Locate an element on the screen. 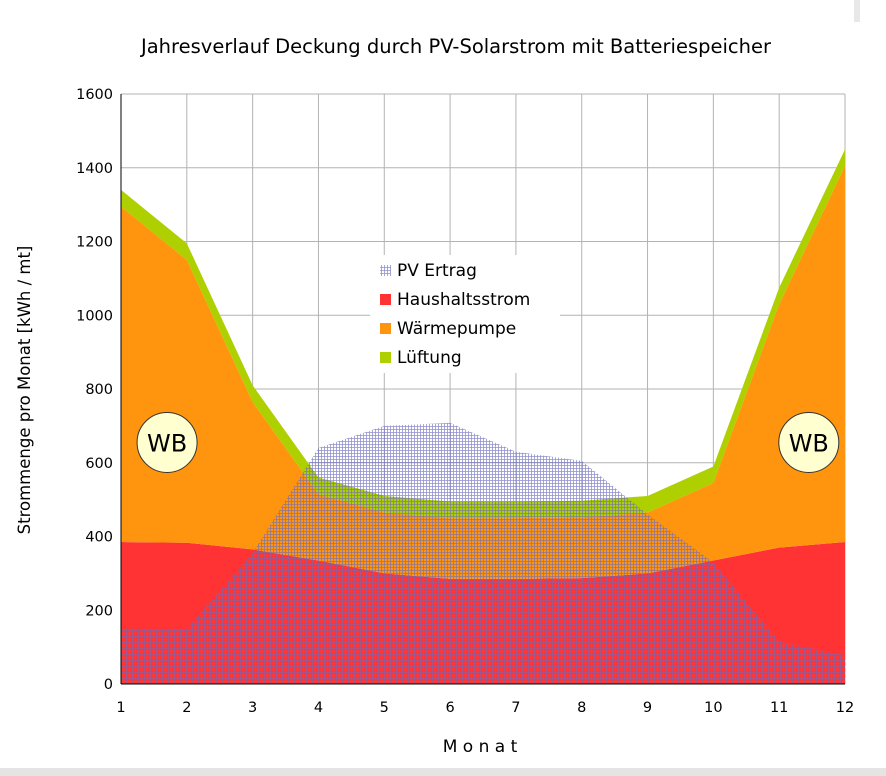  x-tick-label: 5 is located at coordinates (384, 708).